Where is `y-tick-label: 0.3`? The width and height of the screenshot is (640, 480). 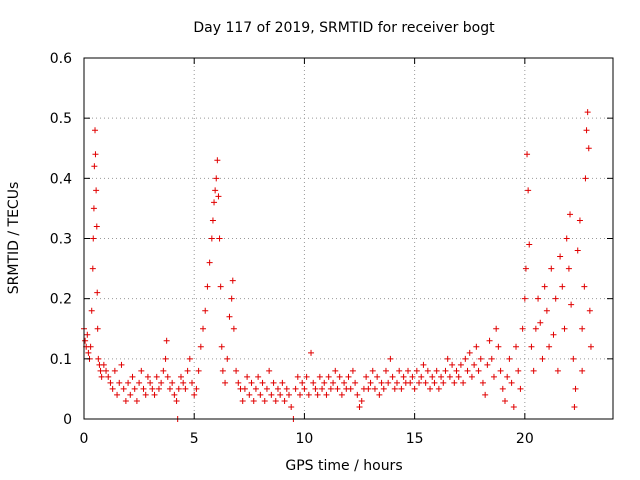
y-tick-label: 0.3 is located at coordinates (61, 240).